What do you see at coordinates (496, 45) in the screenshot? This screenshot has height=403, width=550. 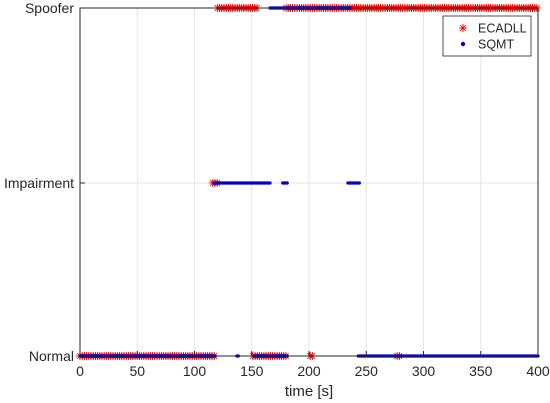 I see `legend-label: SQMT` at bounding box center [496, 45].